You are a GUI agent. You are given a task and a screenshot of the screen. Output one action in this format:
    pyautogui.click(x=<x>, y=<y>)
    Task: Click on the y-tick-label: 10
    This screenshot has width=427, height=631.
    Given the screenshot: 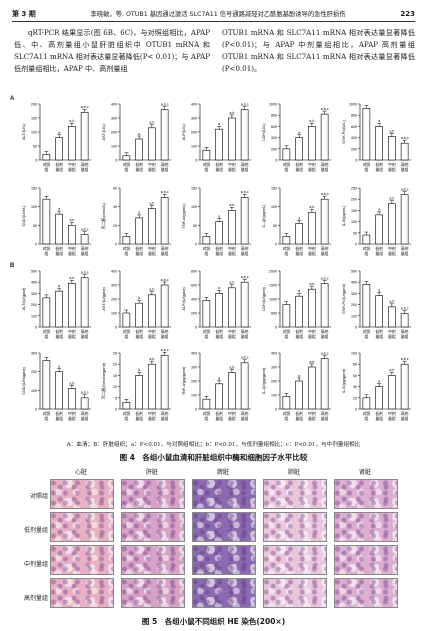 What is the action you would take?
    pyautogui.click(x=115, y=387)
    